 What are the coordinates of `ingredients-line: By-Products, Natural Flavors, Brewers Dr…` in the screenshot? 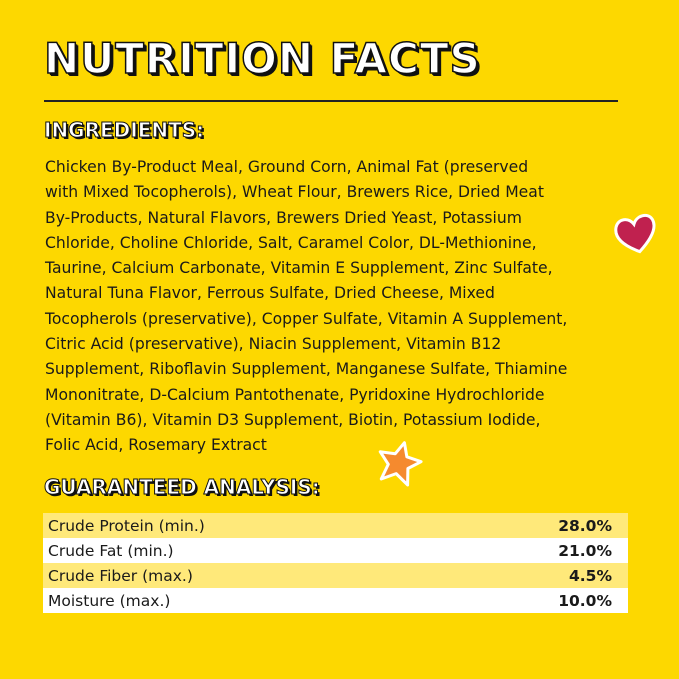 It's located at (283, 217).